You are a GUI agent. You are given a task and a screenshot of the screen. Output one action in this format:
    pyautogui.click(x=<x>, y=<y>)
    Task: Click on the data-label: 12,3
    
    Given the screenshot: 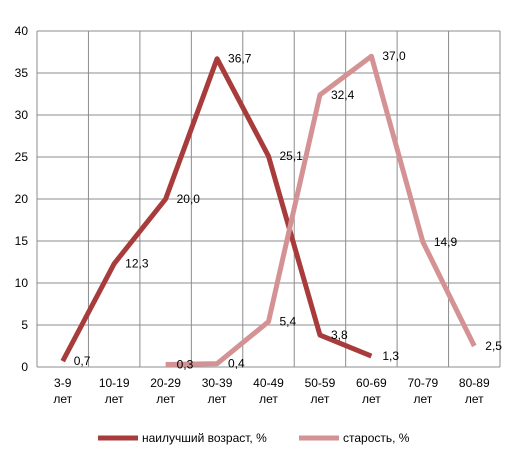 What is the action you would take?
    pyautogui.click(x=137, y=264)
    